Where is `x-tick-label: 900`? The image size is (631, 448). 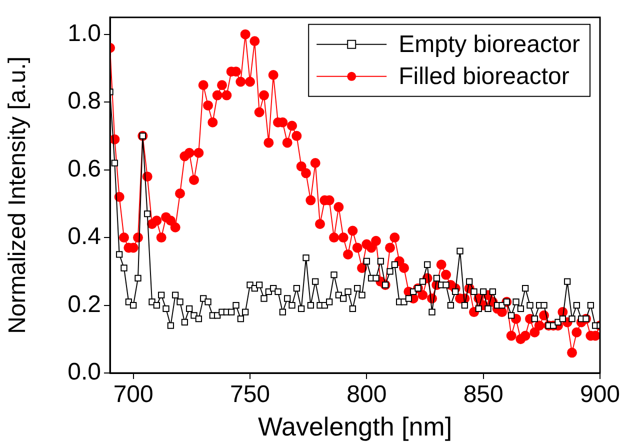 x-tick-label: 900 is located at coordinates (600, 394).